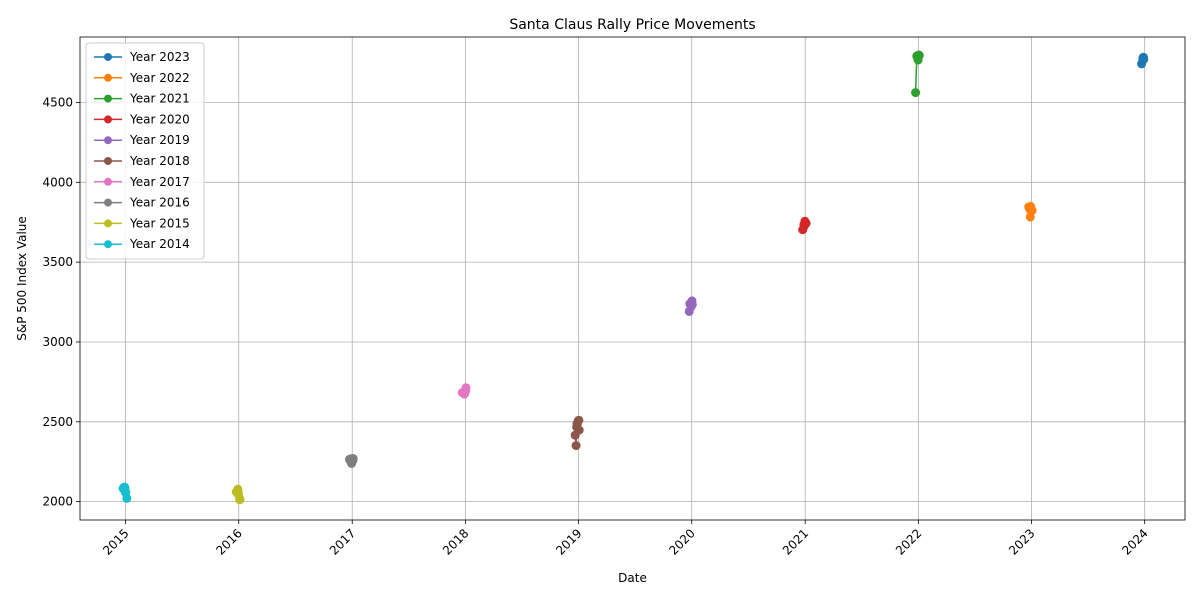 The image size is (1200, 600). What do you see at coordinates (908, 541) in the screenshot?
I see `x-tick-label: 2022` at bounding box center [908, 541].